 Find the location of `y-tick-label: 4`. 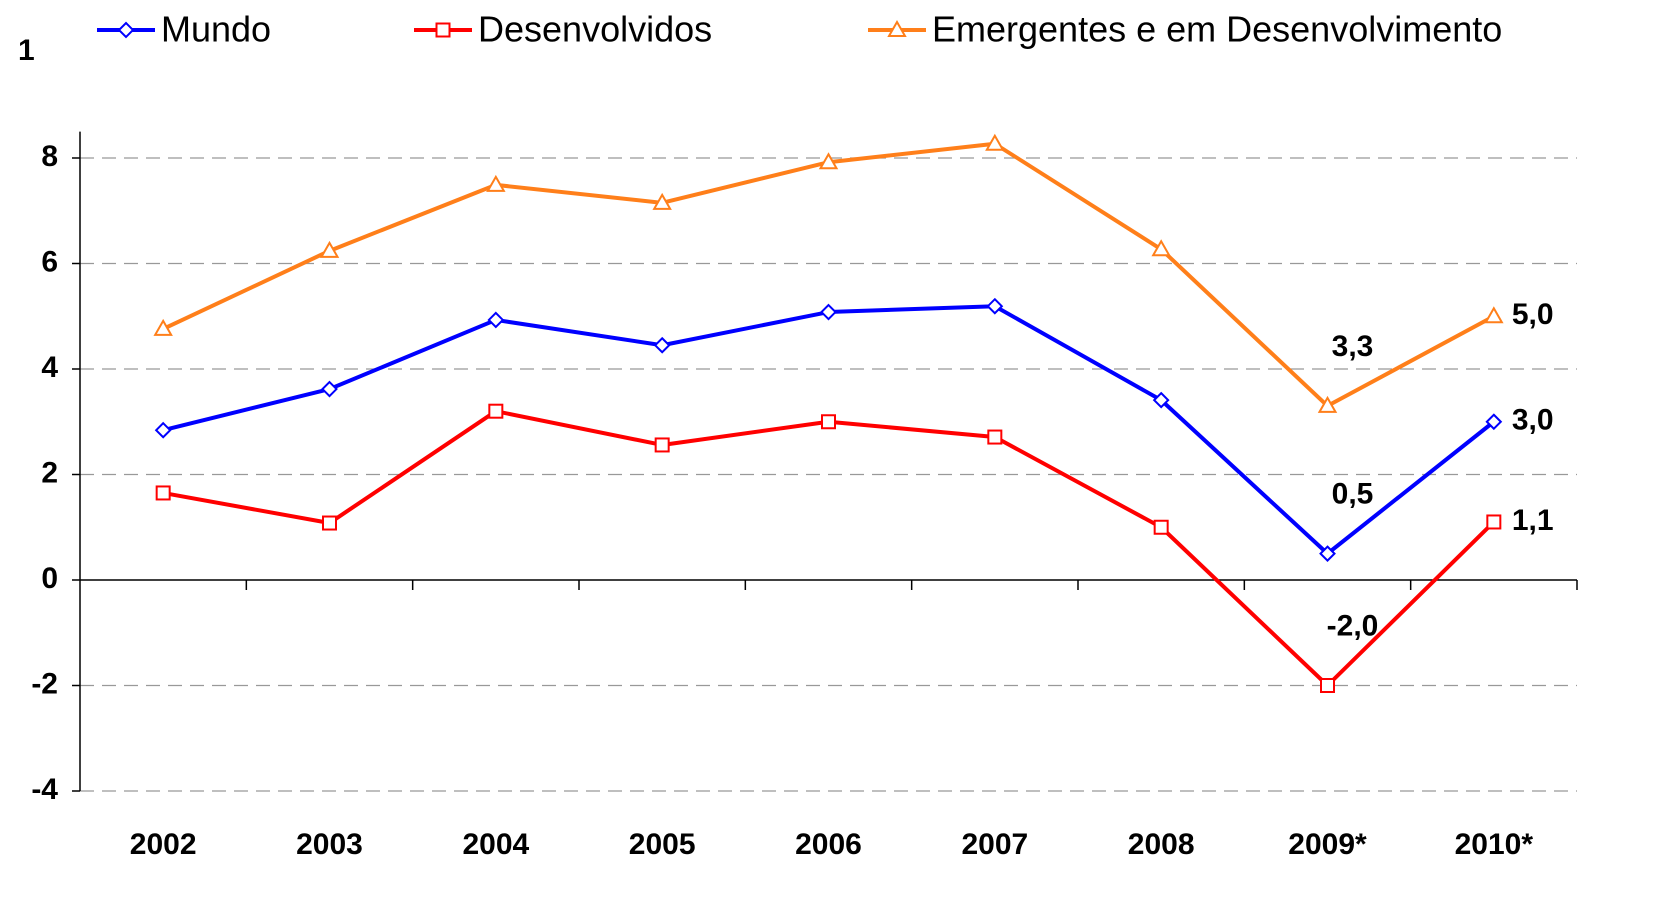

y-tick-label: 4 is located at coordinates (49, 367).